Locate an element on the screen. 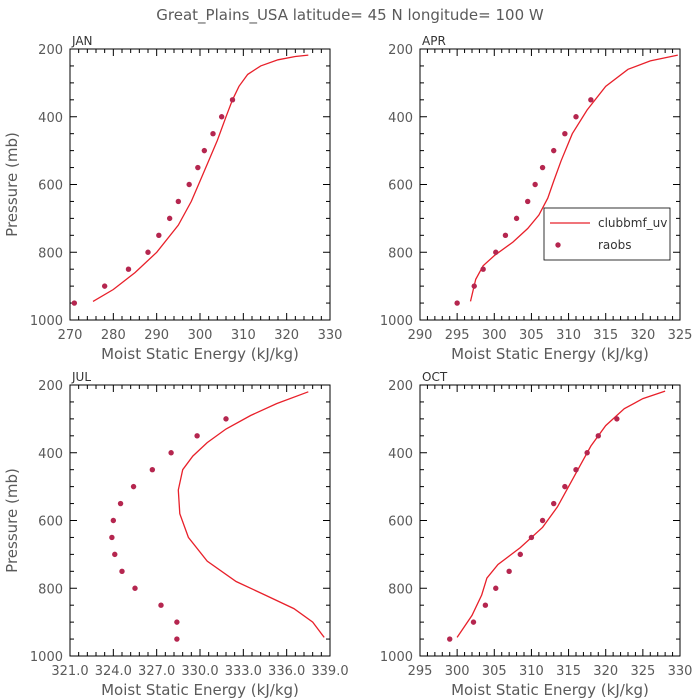 This screenshot has width=700, height=700. panel-label: OCT is located at coordinates (435, 377).